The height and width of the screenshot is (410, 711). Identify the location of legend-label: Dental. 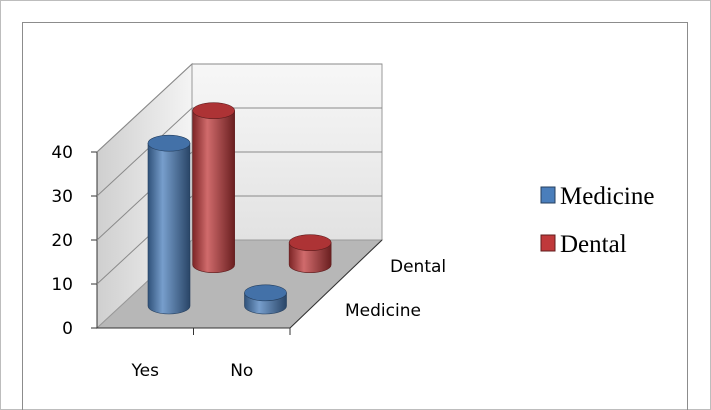
(593, 244).